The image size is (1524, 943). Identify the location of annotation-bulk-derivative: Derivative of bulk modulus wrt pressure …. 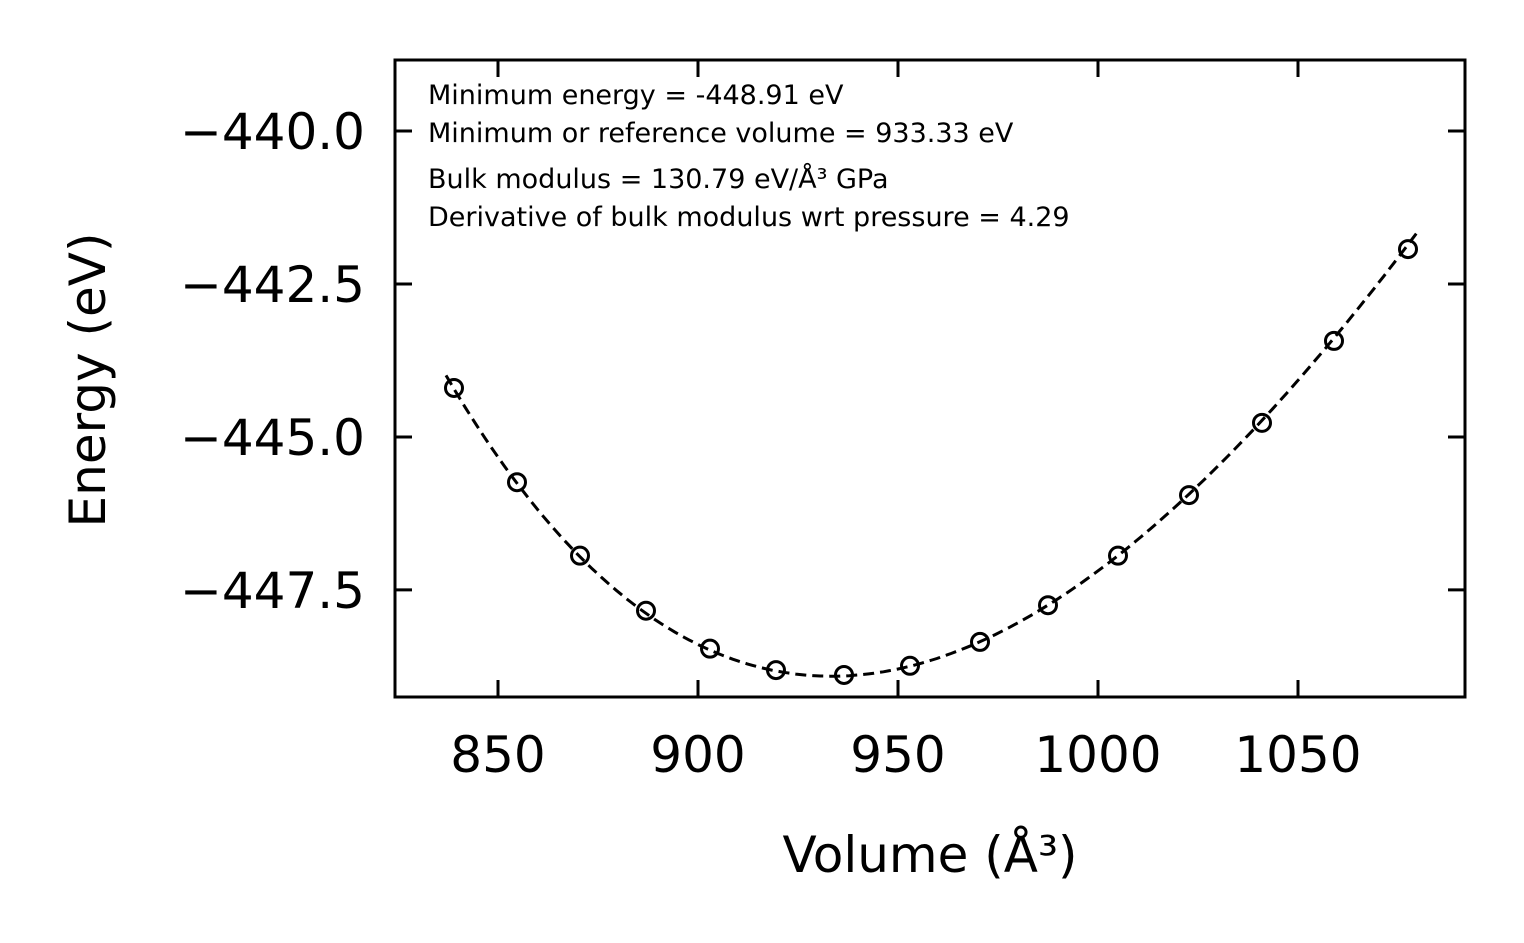
(749, 217).